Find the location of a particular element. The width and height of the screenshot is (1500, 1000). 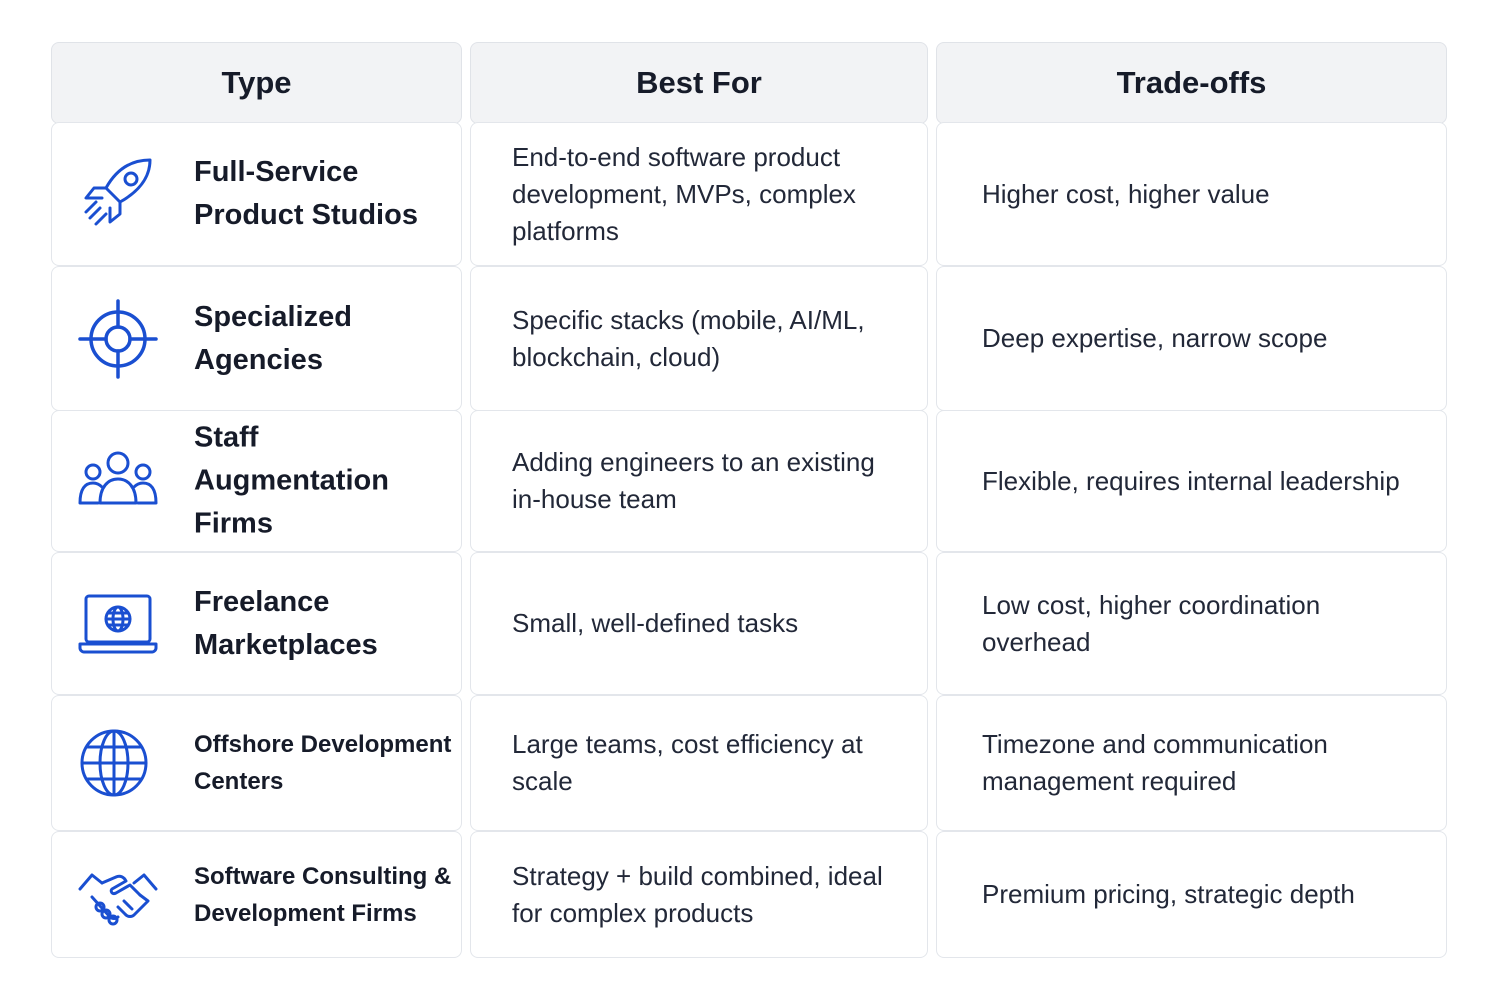

row-trade-offs-cell: Higher cost, higher value is located at coordinates (1191, 194).